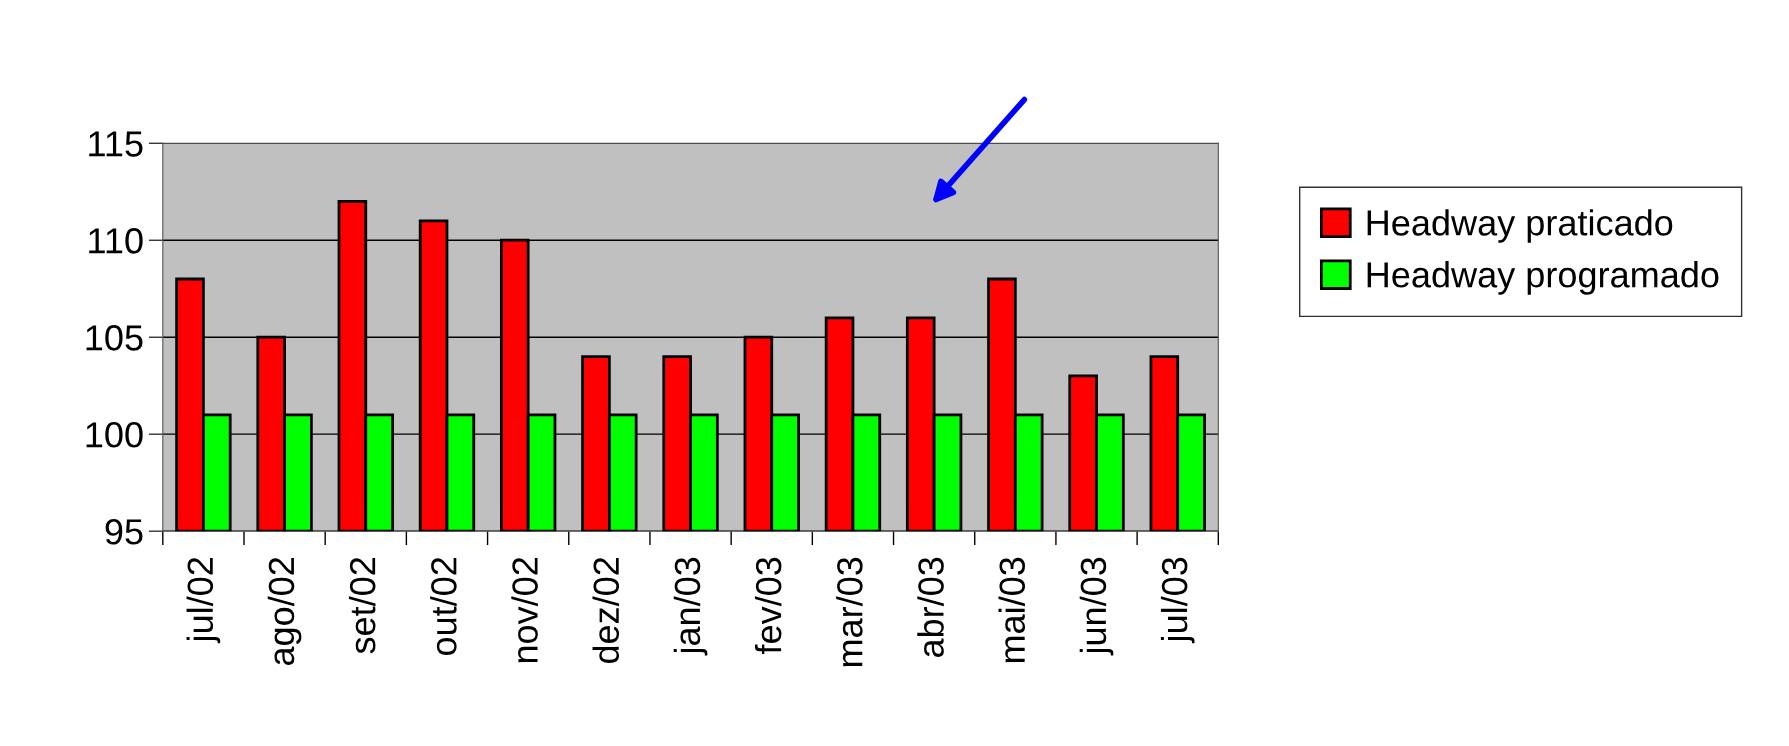  Describe the element at coordinates (1520, 226) in the screenshot. I see `legend-label: Headway praticado` at that location.